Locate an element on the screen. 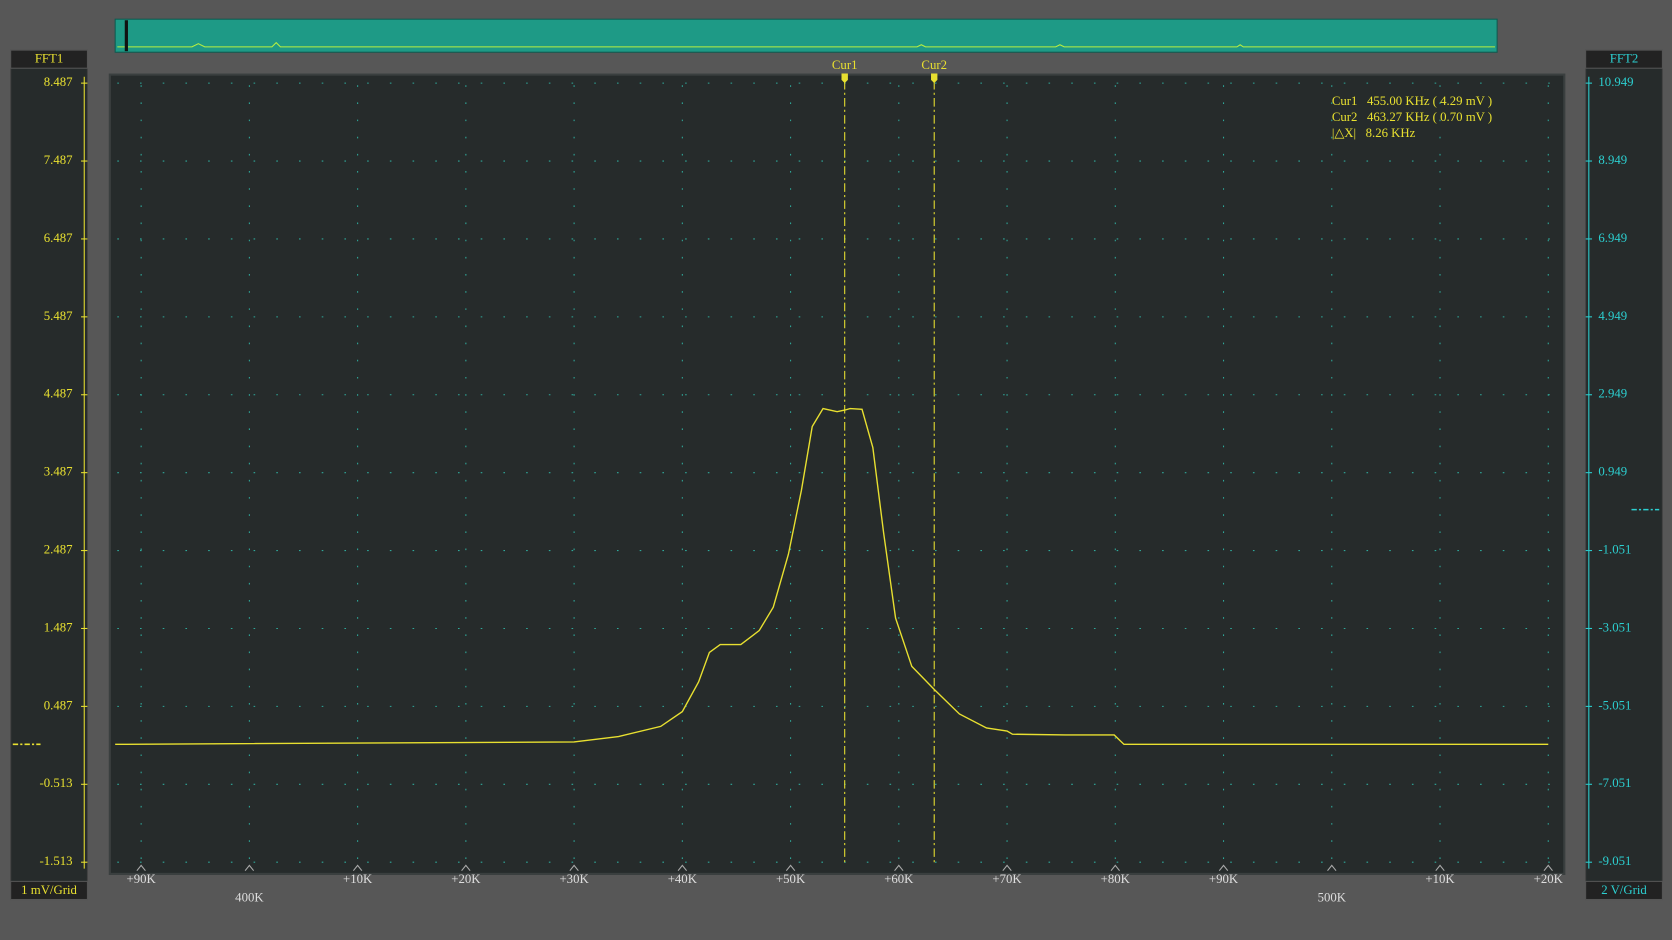 This screenshot has width=1672, height=940. x-tick-label: 400K is located at coordinates (249, 897).